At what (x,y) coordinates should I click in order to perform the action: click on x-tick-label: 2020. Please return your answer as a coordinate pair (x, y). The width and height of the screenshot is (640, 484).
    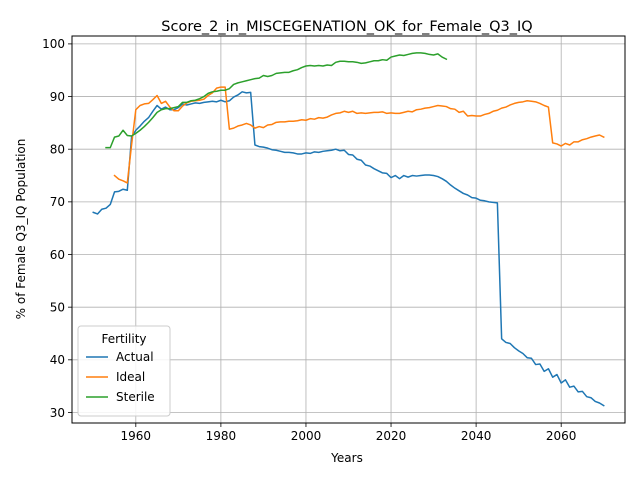
    Looking at the image, I should click on (391, 436).